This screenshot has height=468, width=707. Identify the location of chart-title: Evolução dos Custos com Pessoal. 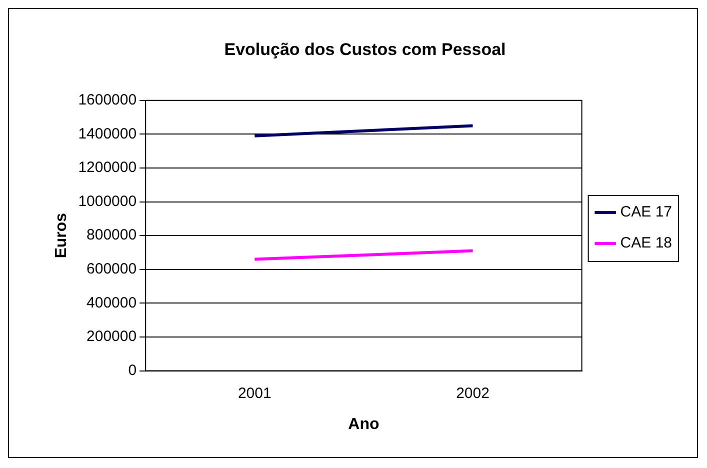
(365, 49).